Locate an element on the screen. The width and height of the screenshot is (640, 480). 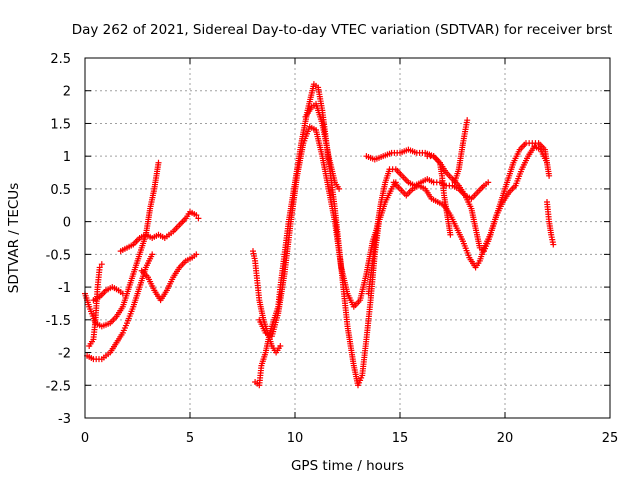
series-arc15 is located at coordinates (461, 151).